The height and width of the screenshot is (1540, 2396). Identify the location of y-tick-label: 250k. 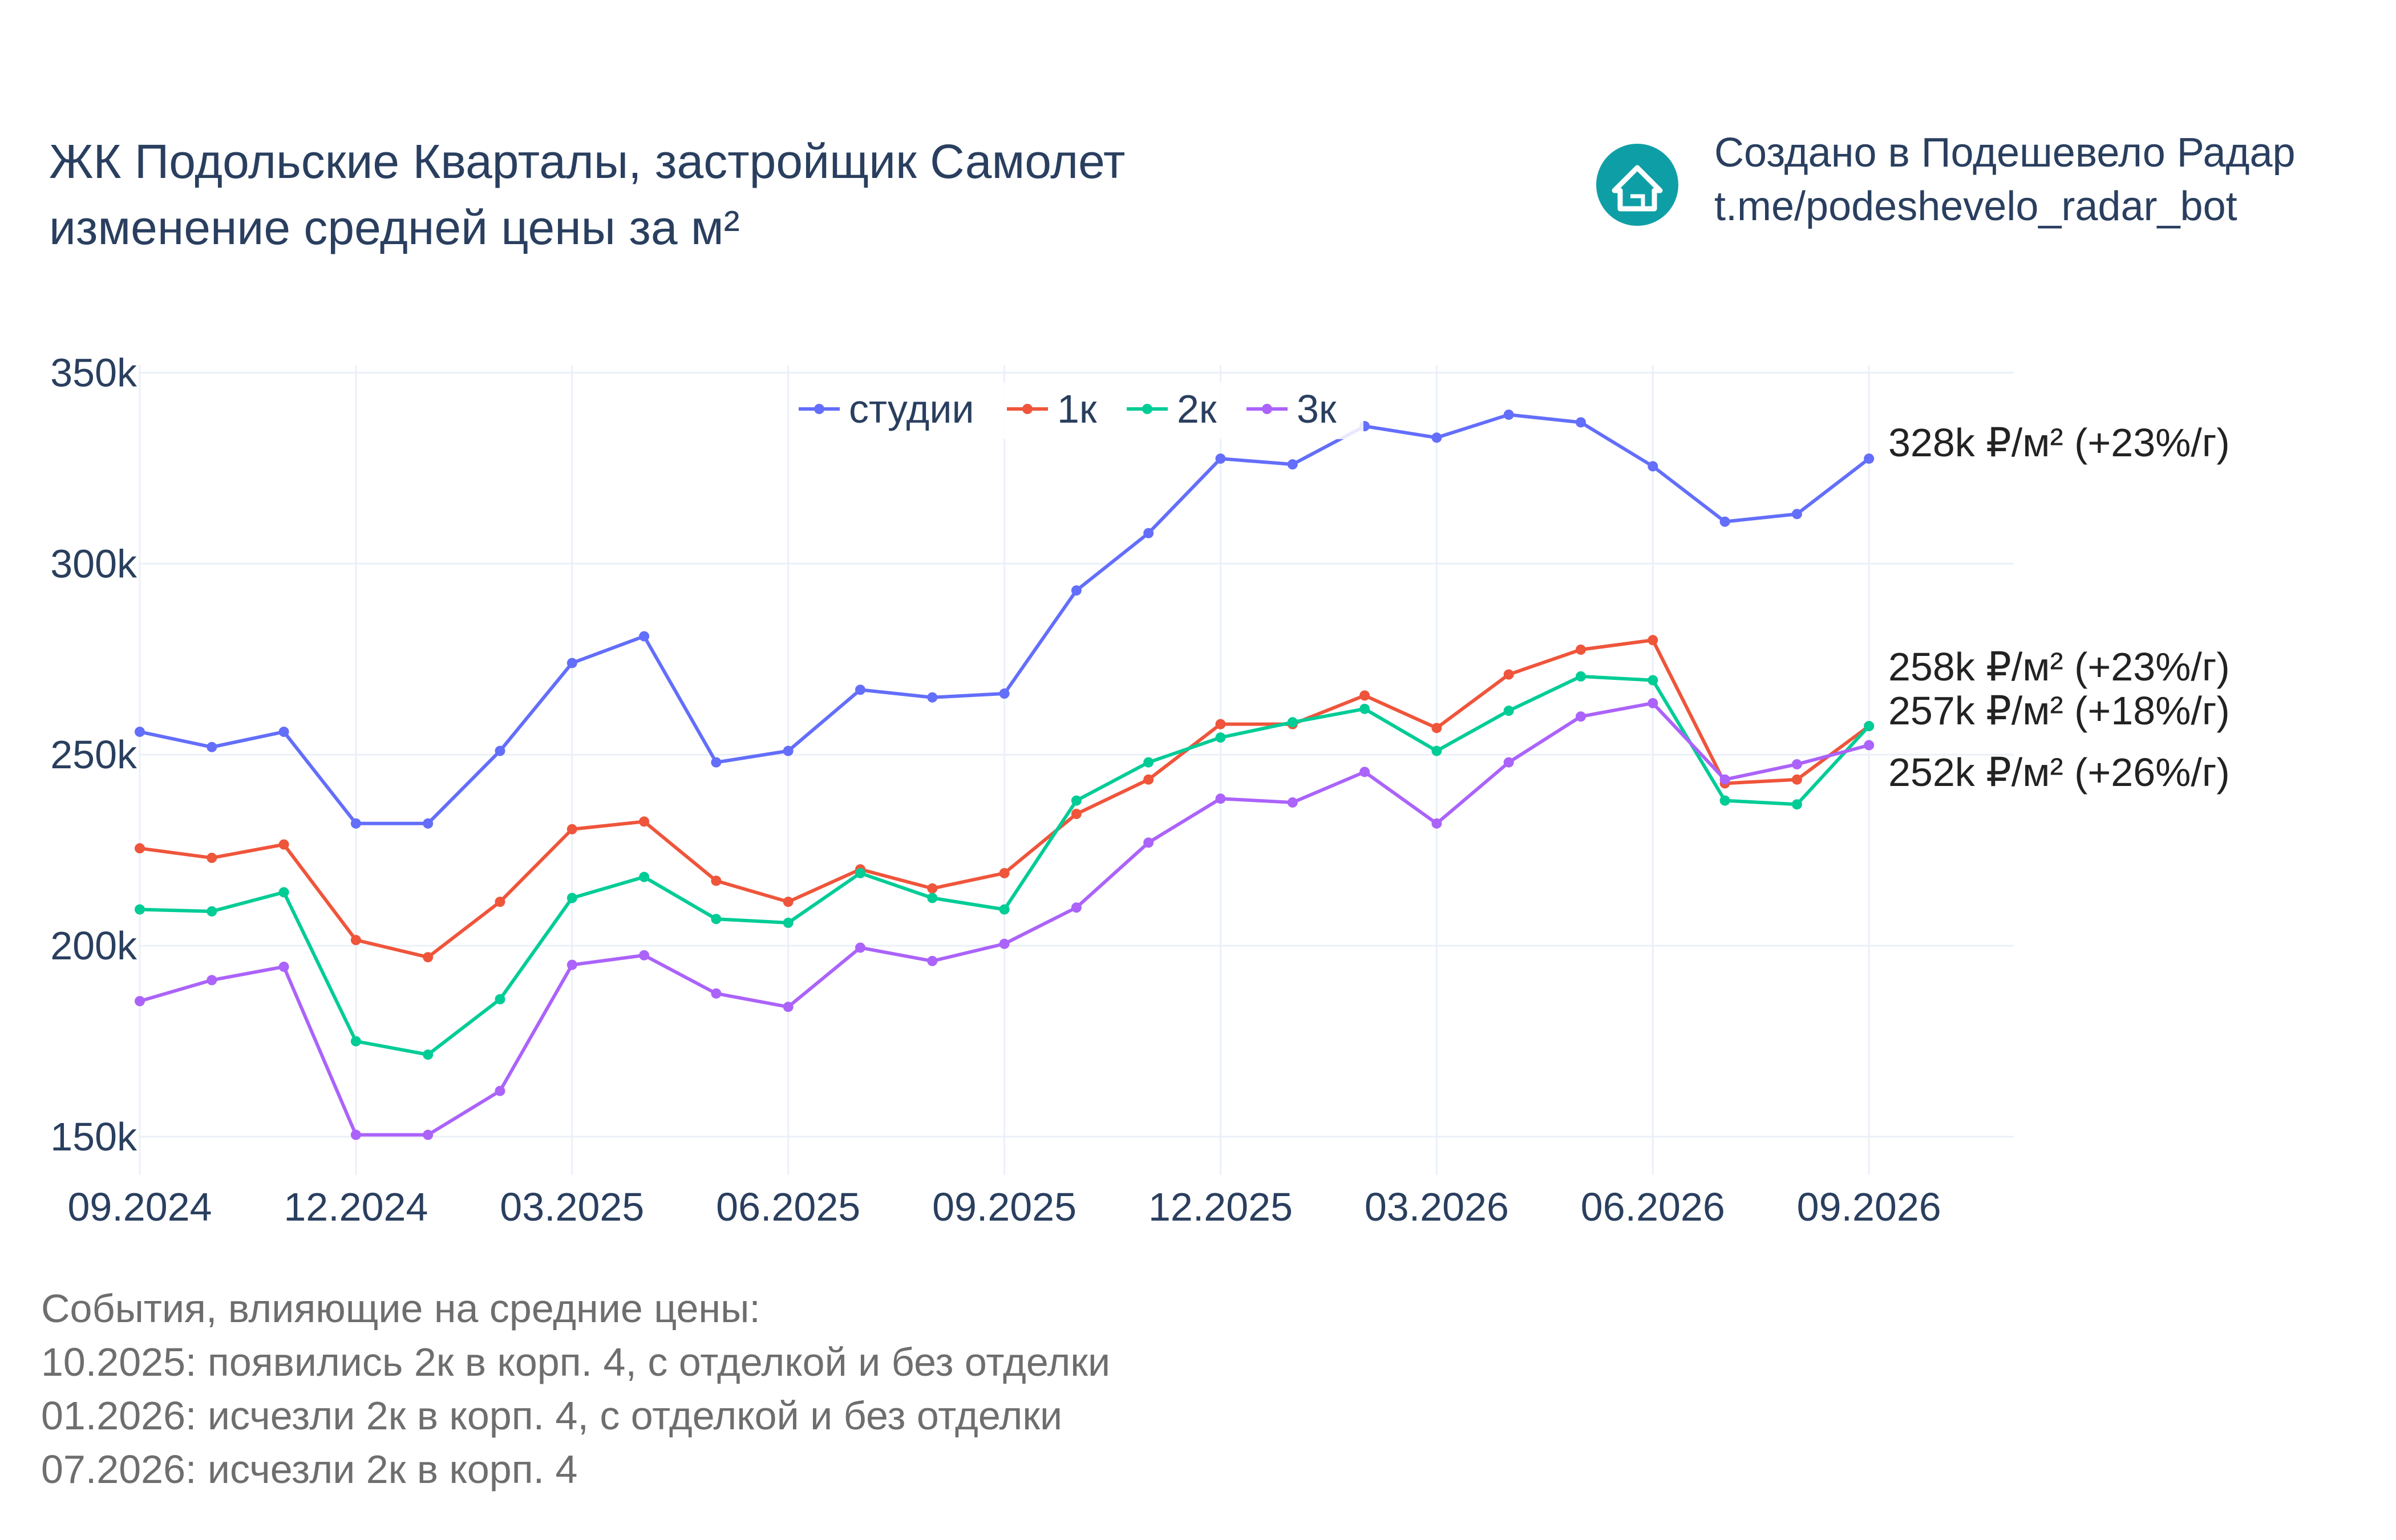
(93, 755).